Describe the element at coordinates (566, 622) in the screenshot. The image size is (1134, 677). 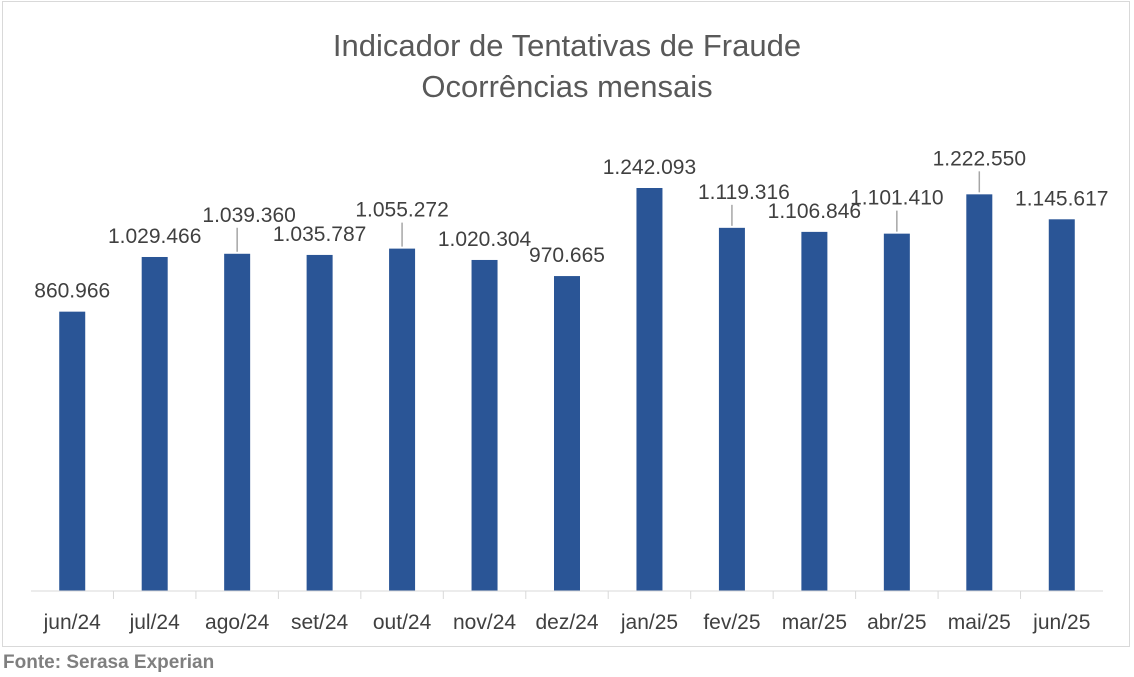
I see `x-tick-label: dez/24` at that location.